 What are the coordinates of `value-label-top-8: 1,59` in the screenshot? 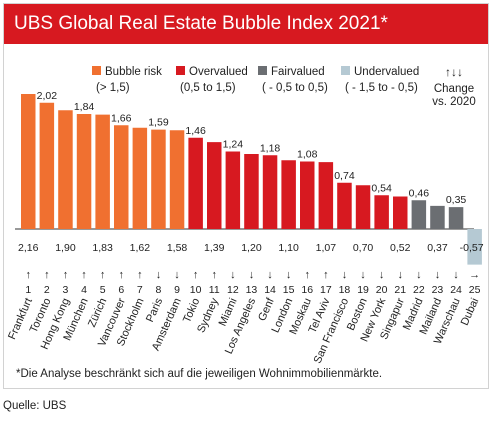 It's located at (158, 123).